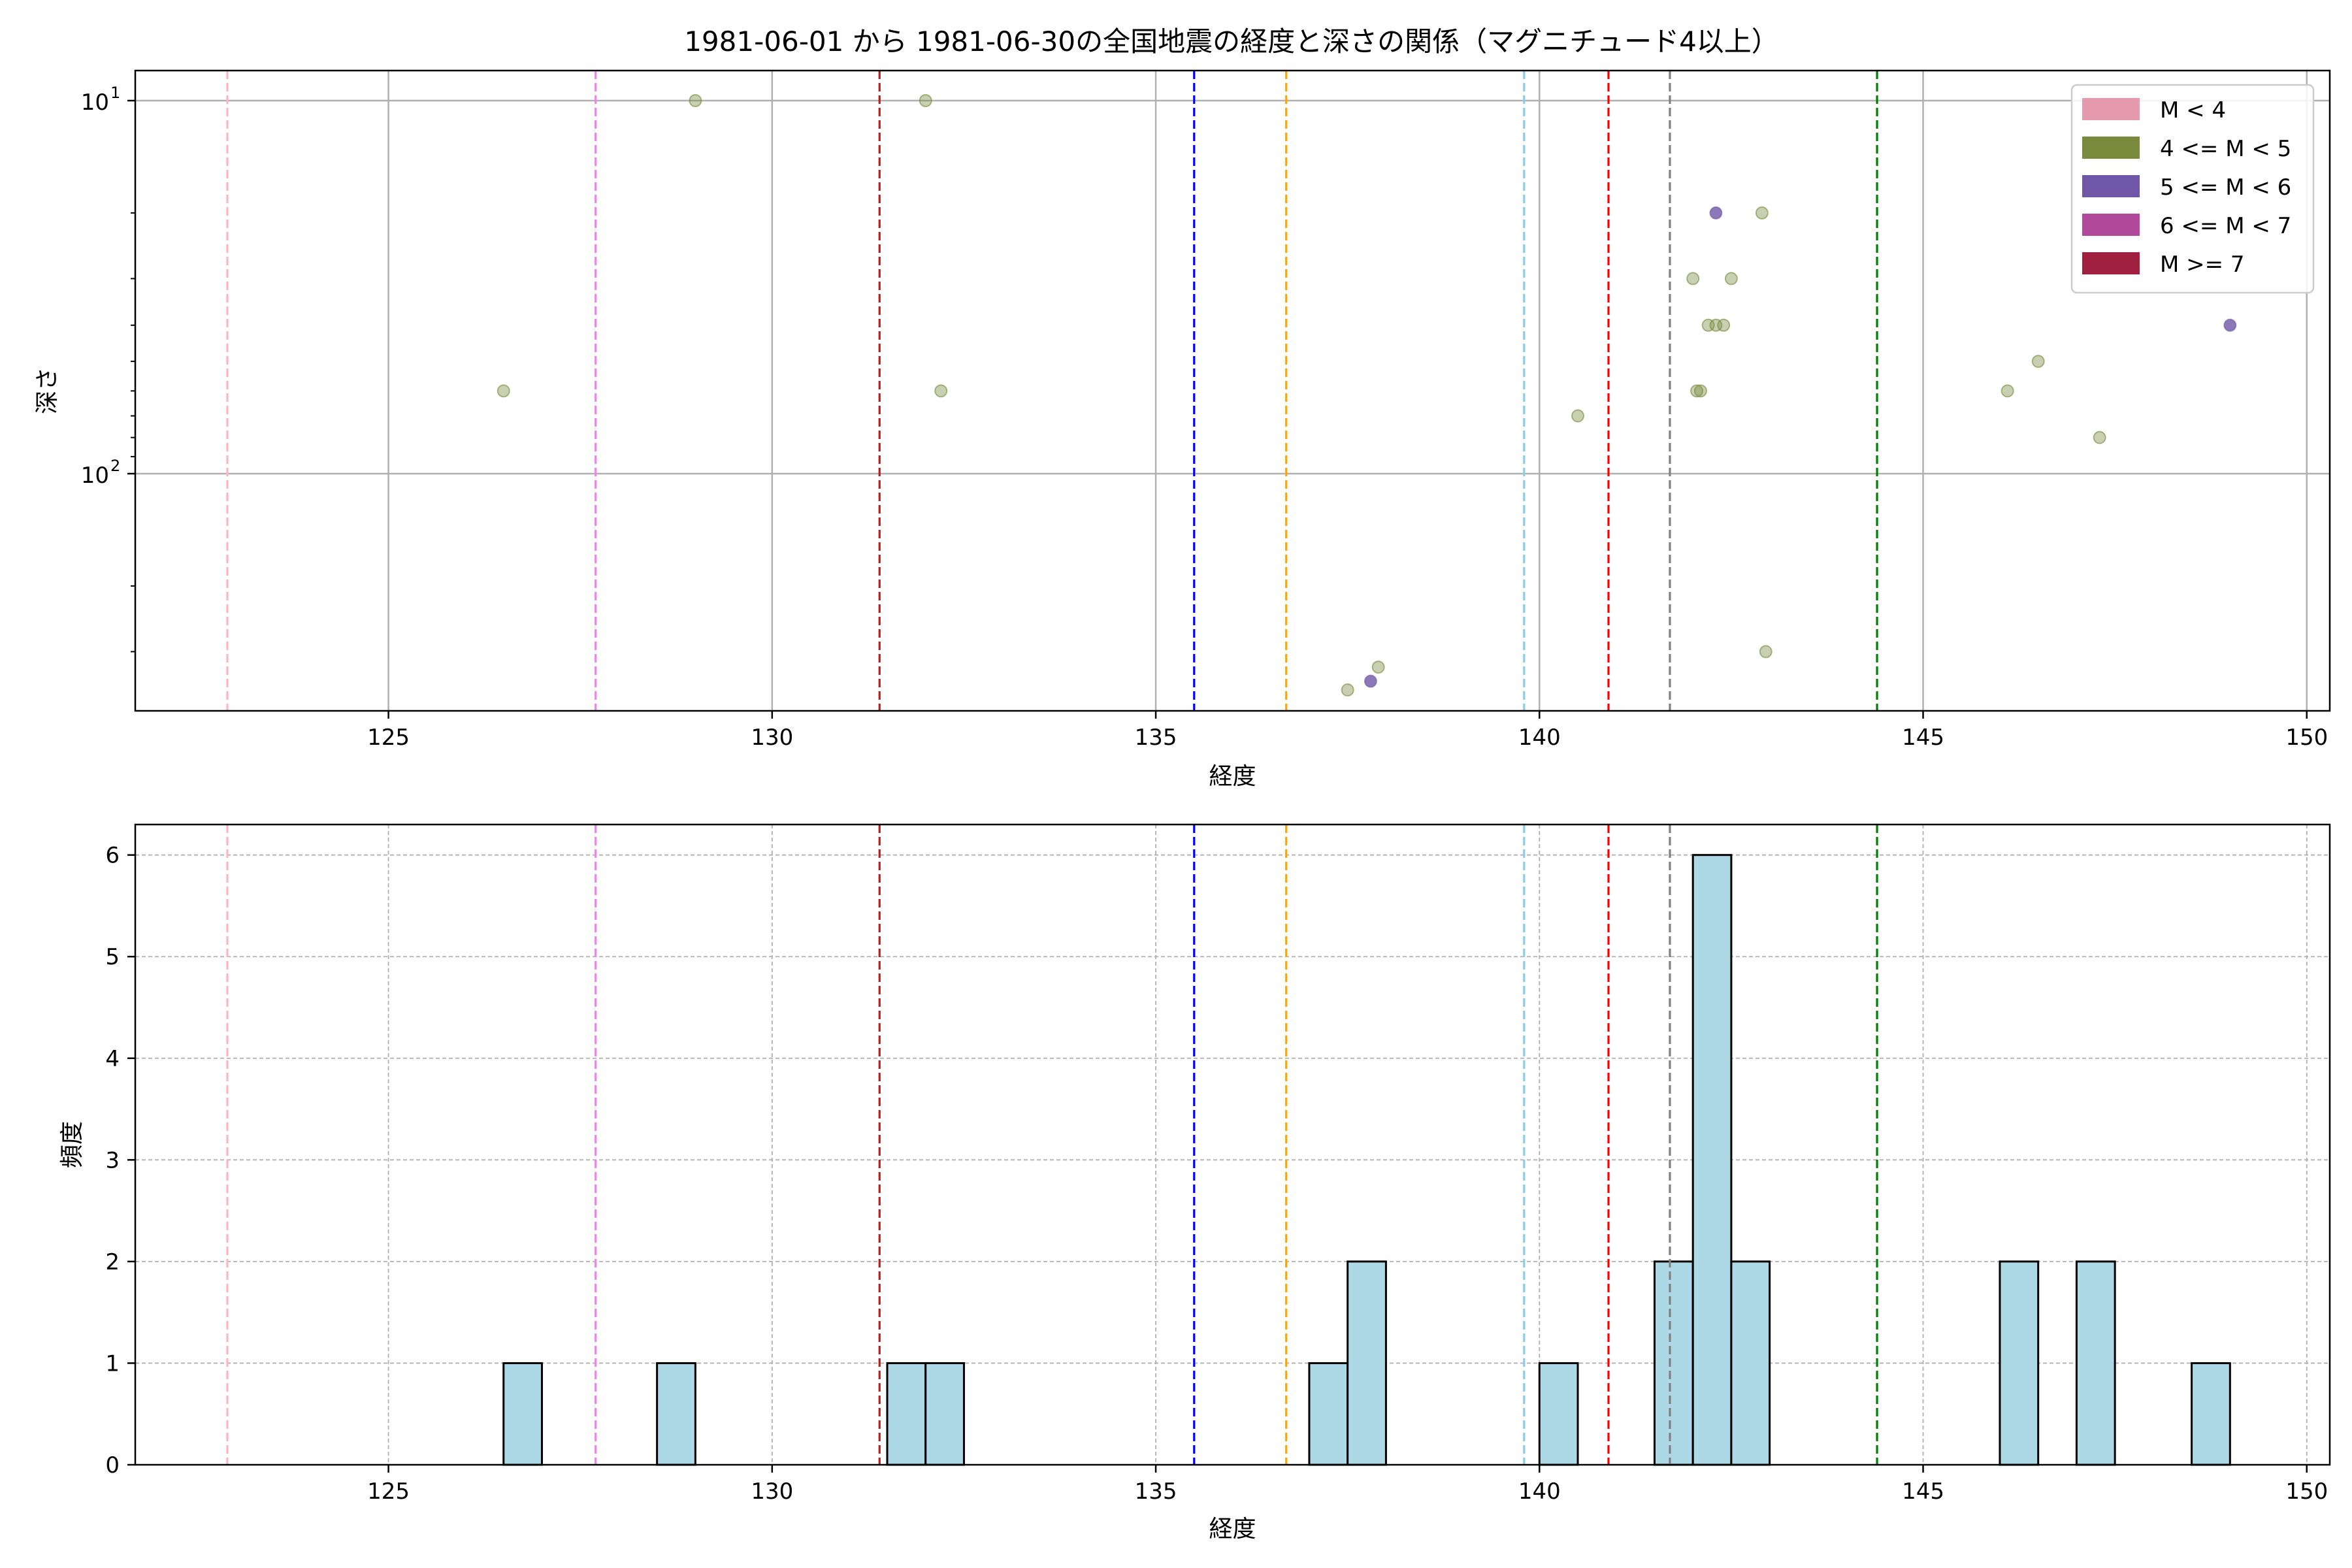  Describe the element at coordinates (1539, 738) in the screenshot. I see `scatter-x-tick-label: 140` at that location.